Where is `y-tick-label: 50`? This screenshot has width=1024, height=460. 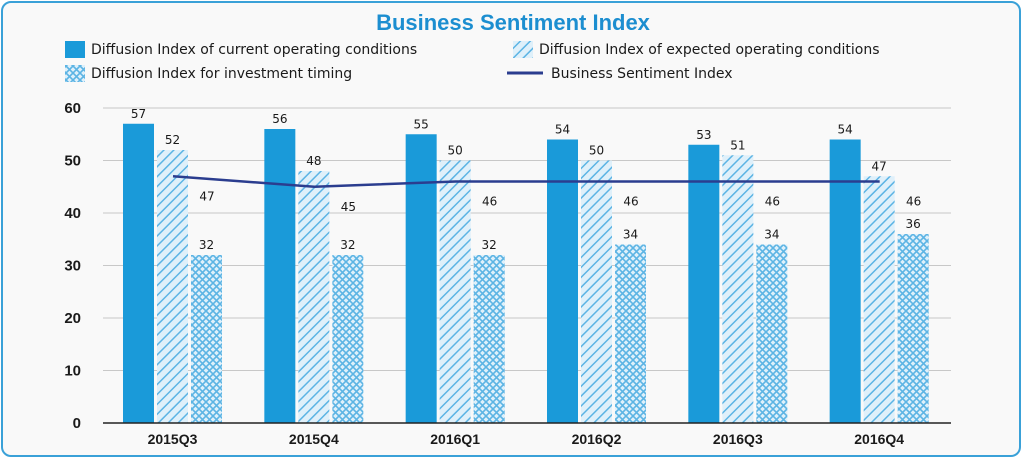
y-tick-label: 50 is located at coordinates (72, 161).